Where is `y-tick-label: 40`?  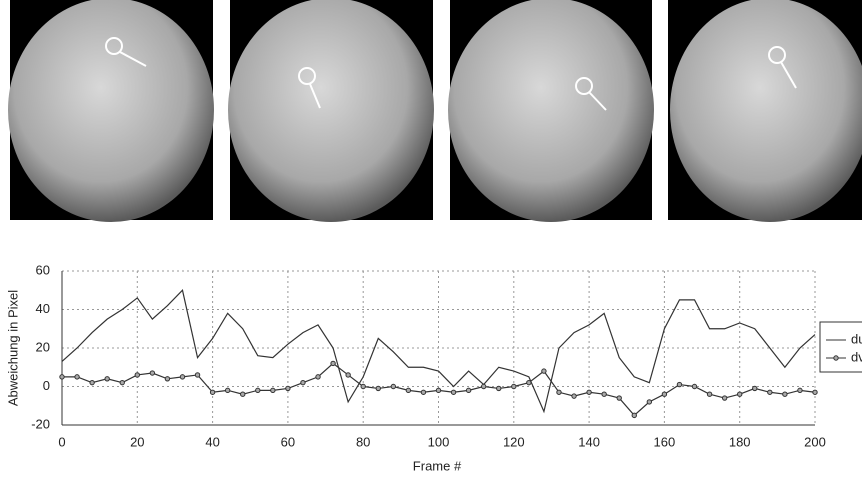
y-tick-label: 40 is located at coordinates (43, 308).